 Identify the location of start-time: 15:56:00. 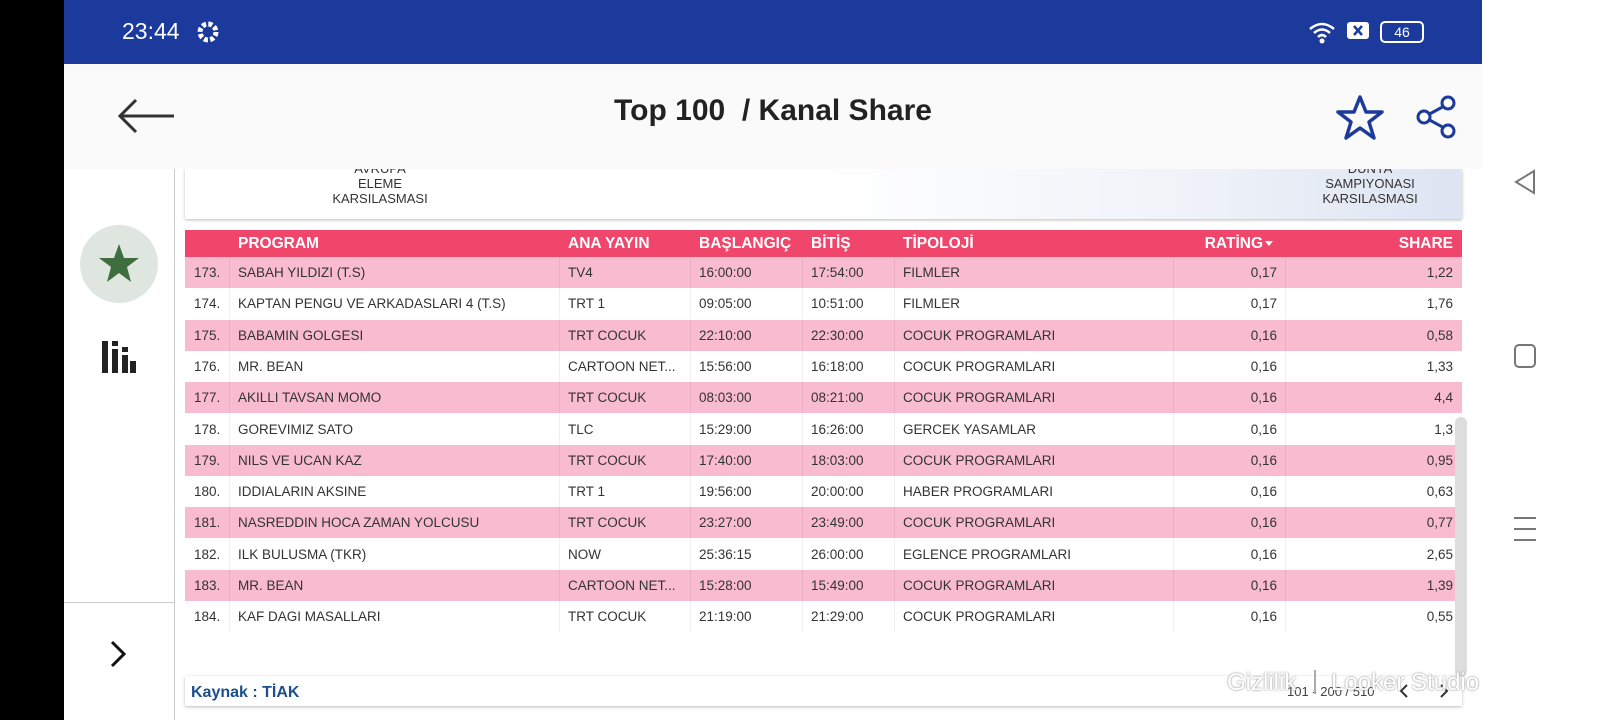
(725, 366).